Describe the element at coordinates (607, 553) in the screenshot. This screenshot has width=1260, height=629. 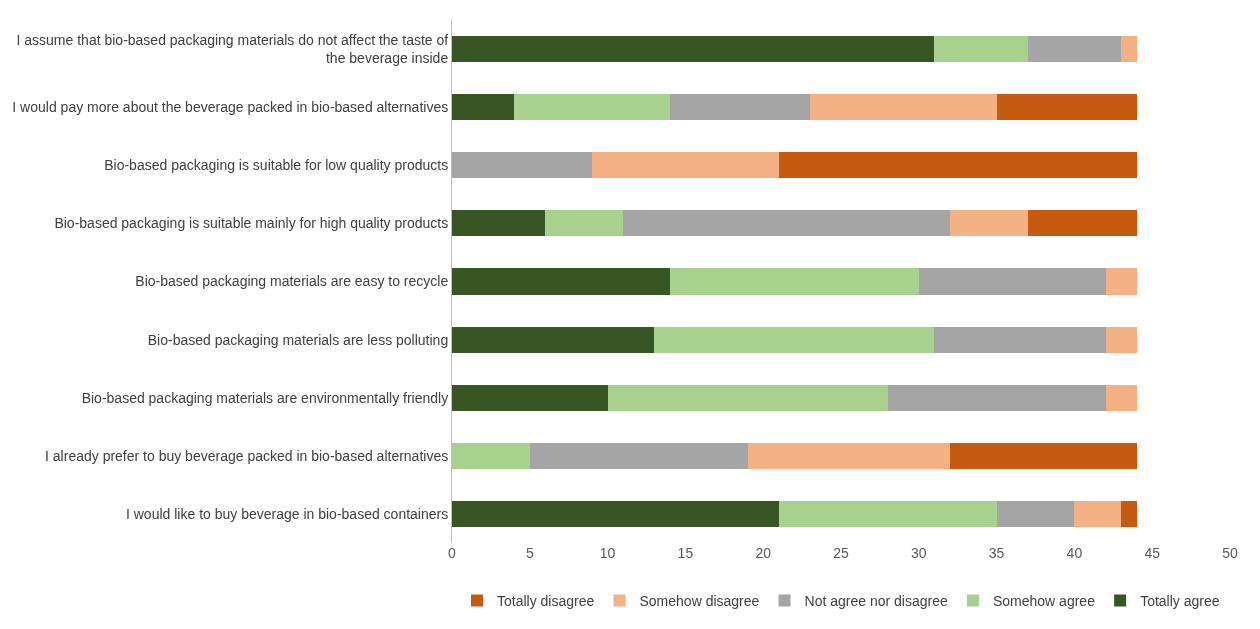
I see `x-tick-label: 10` at that location.